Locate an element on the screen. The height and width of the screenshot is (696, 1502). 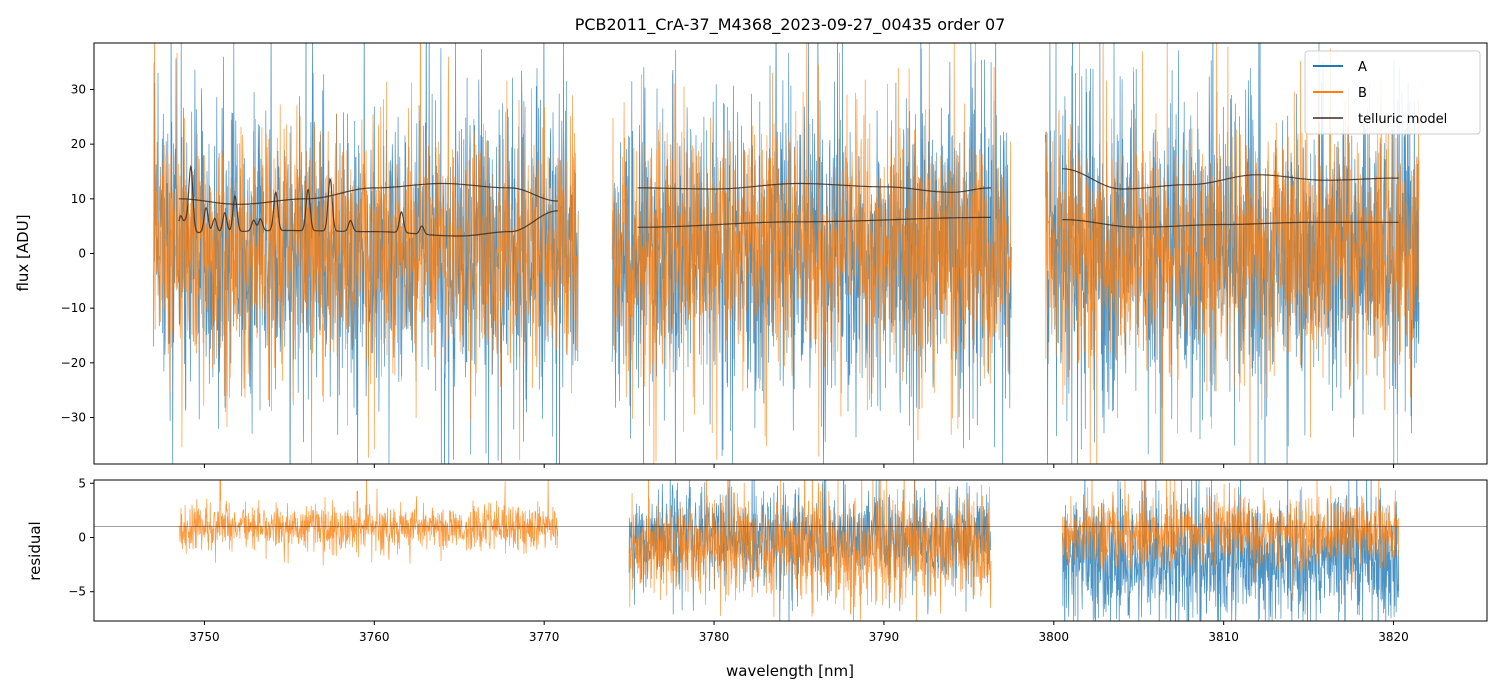
x-tick-label: 3810 is located at coordinates (1223, 637).